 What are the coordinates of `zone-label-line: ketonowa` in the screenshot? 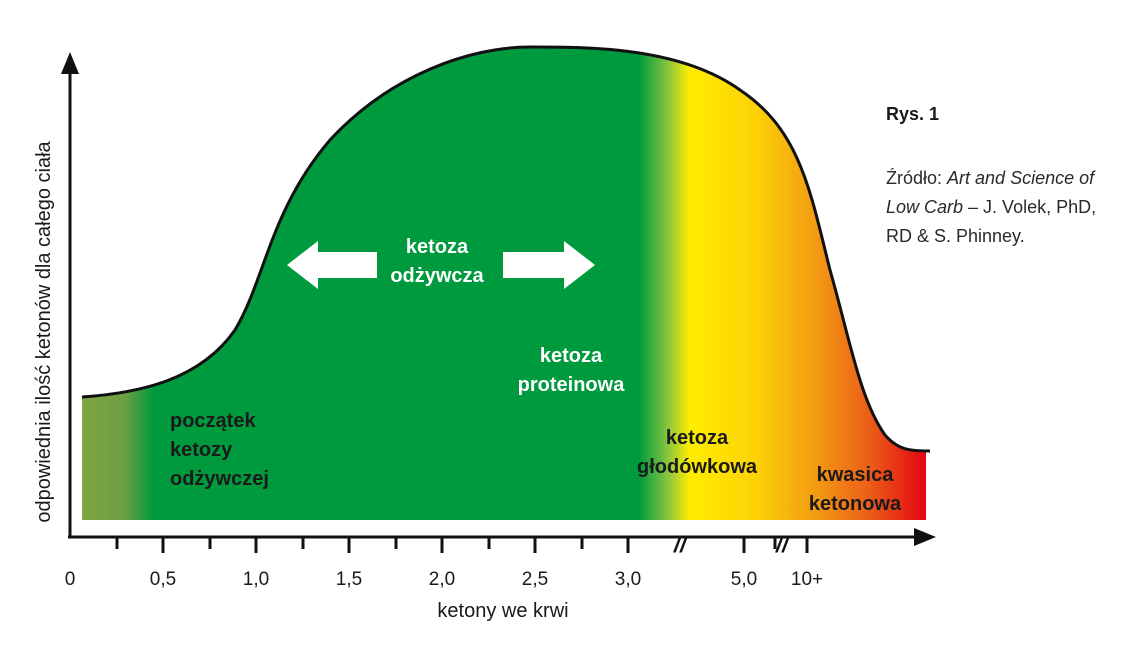 It's located at (855, 504).